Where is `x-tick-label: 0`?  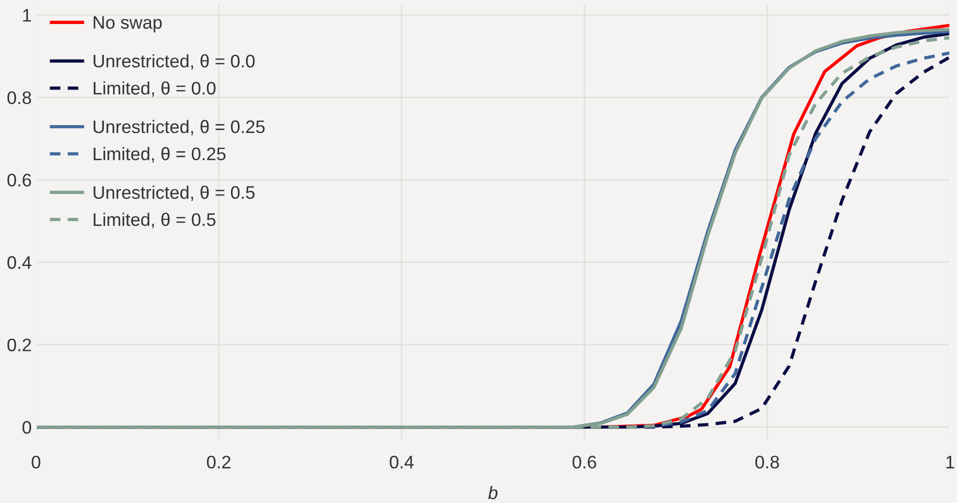 x-tick-label: 0 is located at coordinates (36, 462).